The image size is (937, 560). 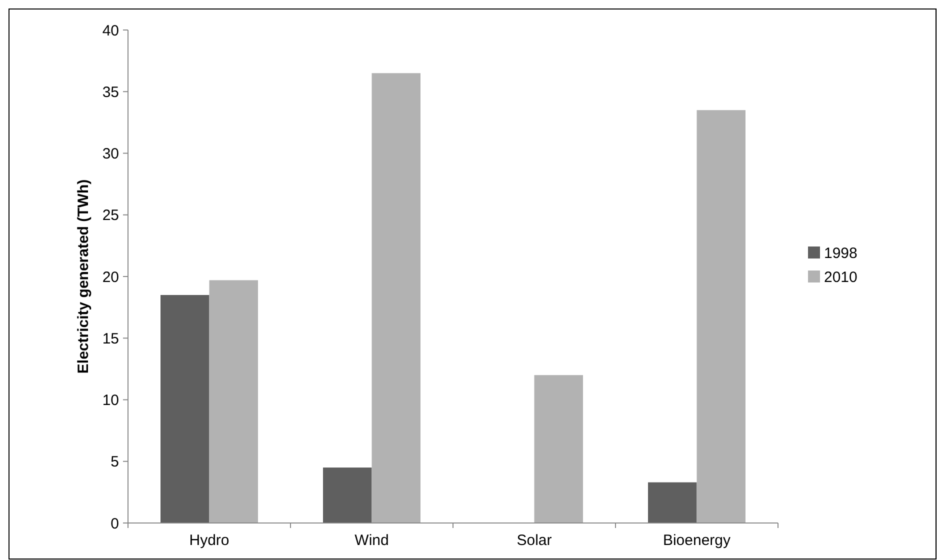 What do you see at coordinates (110, 277) in the screenshot?
I see `y-tick-label: 20` at bounding box center [110, 277].